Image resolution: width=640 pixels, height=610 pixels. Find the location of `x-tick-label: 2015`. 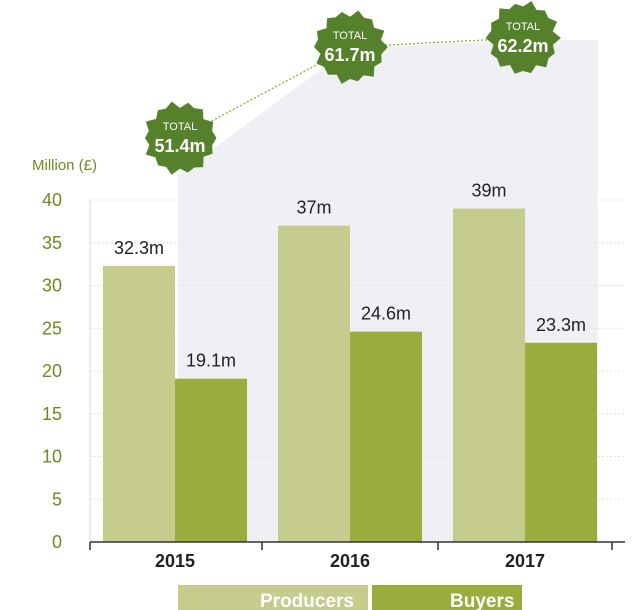

x-tick-label: 2015 is located at coordinates (175, 561).